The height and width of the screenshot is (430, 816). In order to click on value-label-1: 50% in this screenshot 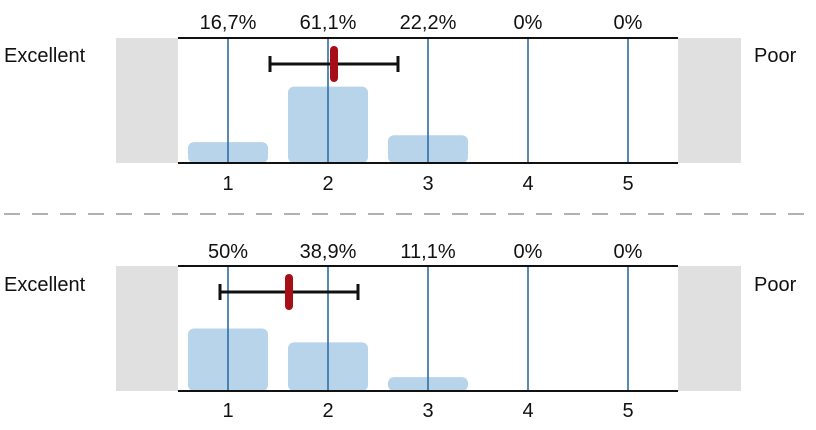, I will do `click(228, 252)`.